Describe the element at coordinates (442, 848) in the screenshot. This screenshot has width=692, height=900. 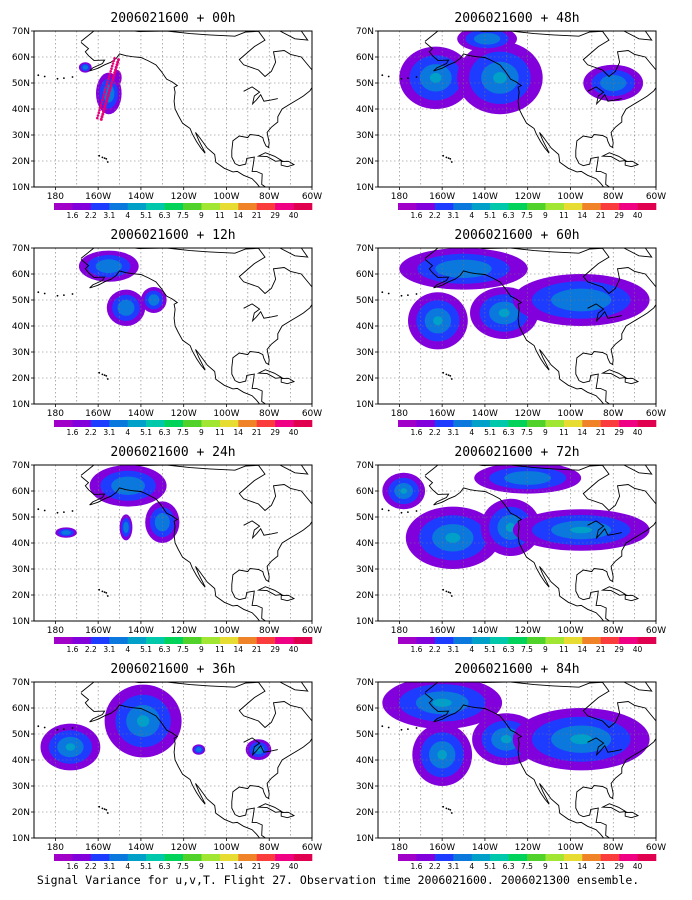
I see `x-tick-label: 160W` at that location.